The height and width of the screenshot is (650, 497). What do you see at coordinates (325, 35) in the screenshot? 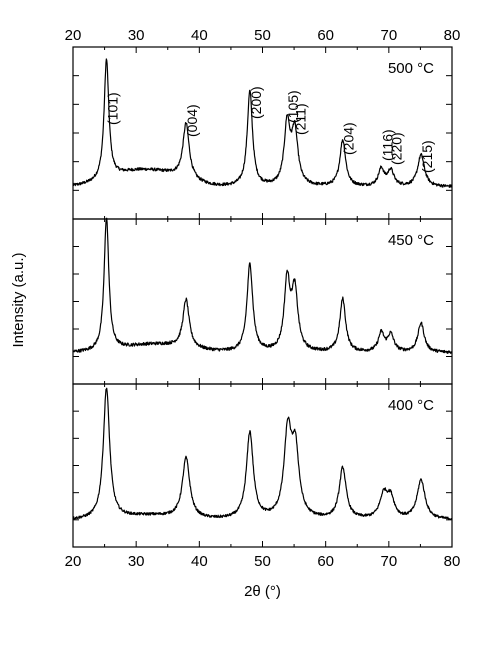
I see `x-top-tick-label: 60` at bounding box center [325, 35].